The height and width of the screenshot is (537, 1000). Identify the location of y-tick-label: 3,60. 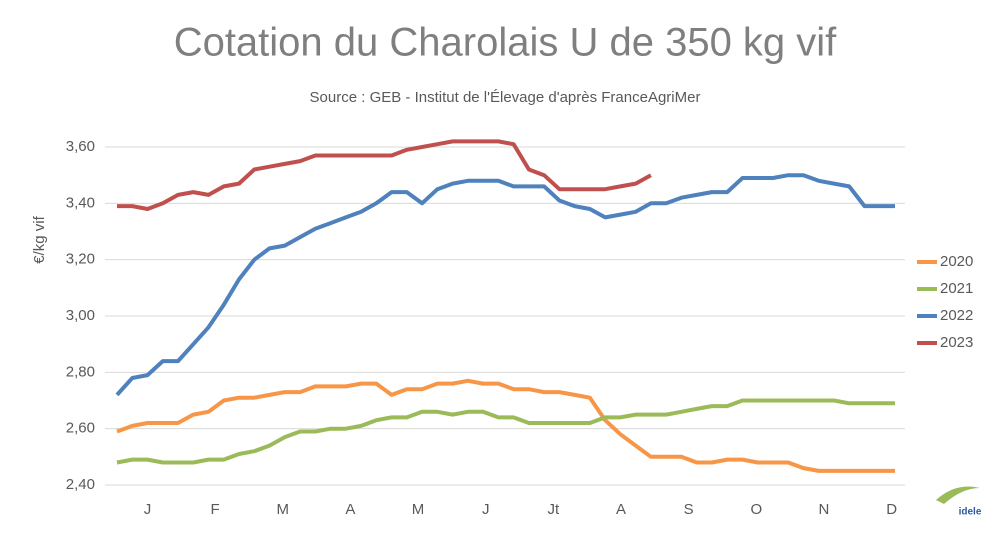
(80, 146).